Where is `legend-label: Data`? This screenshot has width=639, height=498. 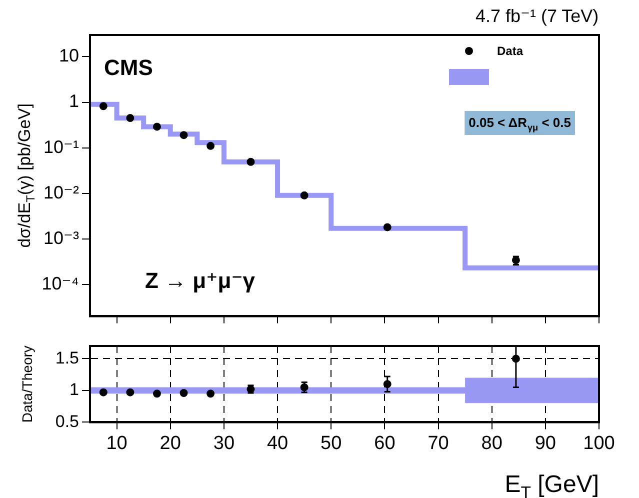
legend-label: Data is located at coordinates (510, 51).